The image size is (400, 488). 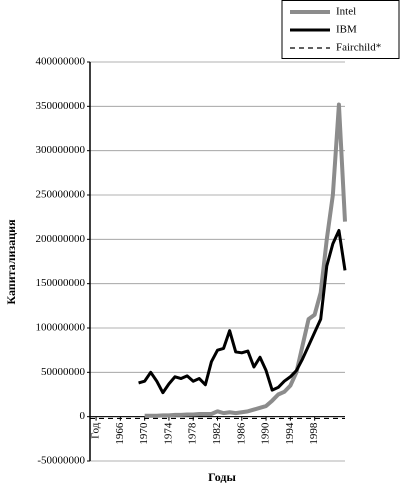 What do you see at coordinates (217, 434) in the screenshot?
I see `x-tick-label: 1982` at bounding box center [217, 434].